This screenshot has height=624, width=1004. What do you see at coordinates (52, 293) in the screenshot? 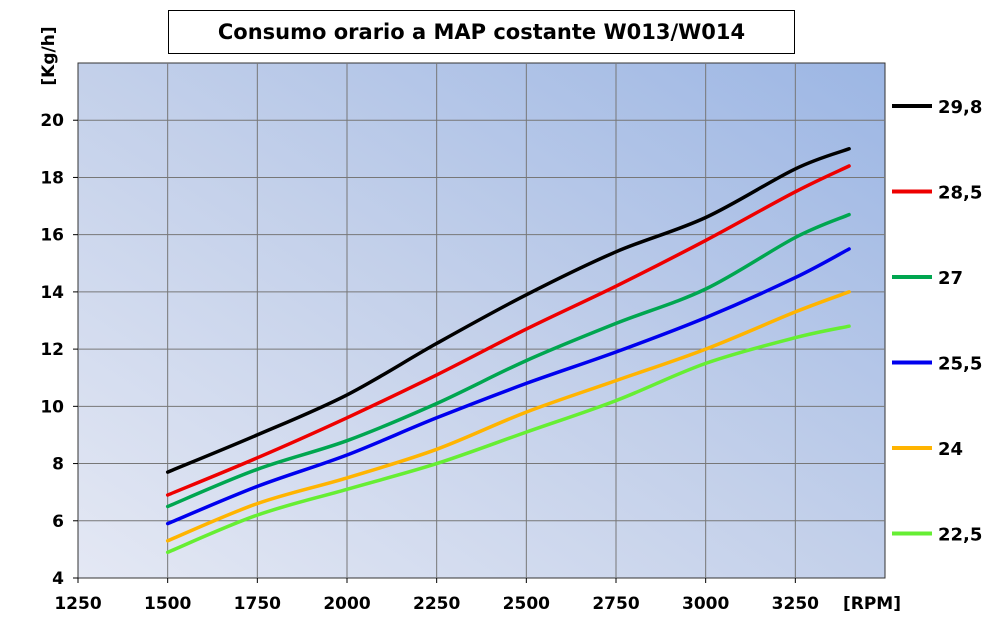
I see `y-tick-label: 14` at bounding box center [52, 293].